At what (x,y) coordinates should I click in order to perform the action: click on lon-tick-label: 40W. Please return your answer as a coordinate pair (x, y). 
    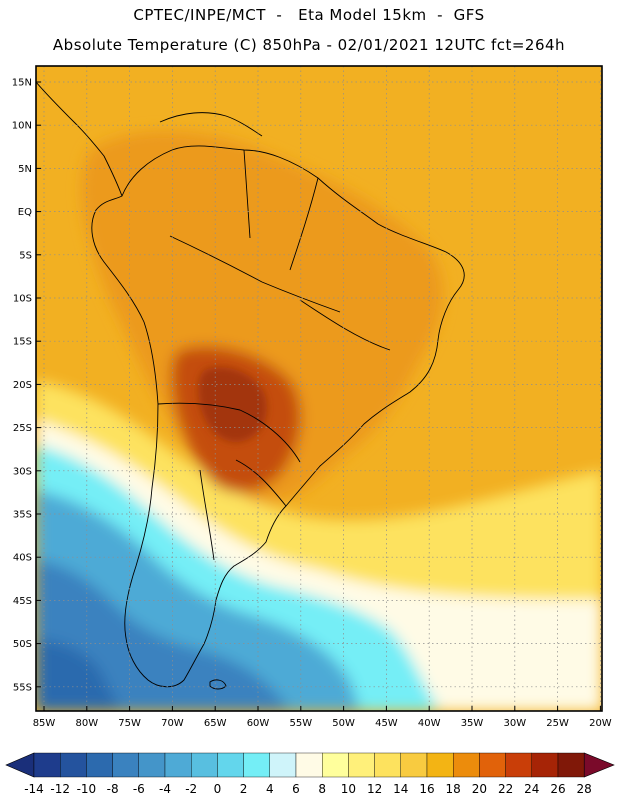
    Looking at the image, I should click on (429, 723).